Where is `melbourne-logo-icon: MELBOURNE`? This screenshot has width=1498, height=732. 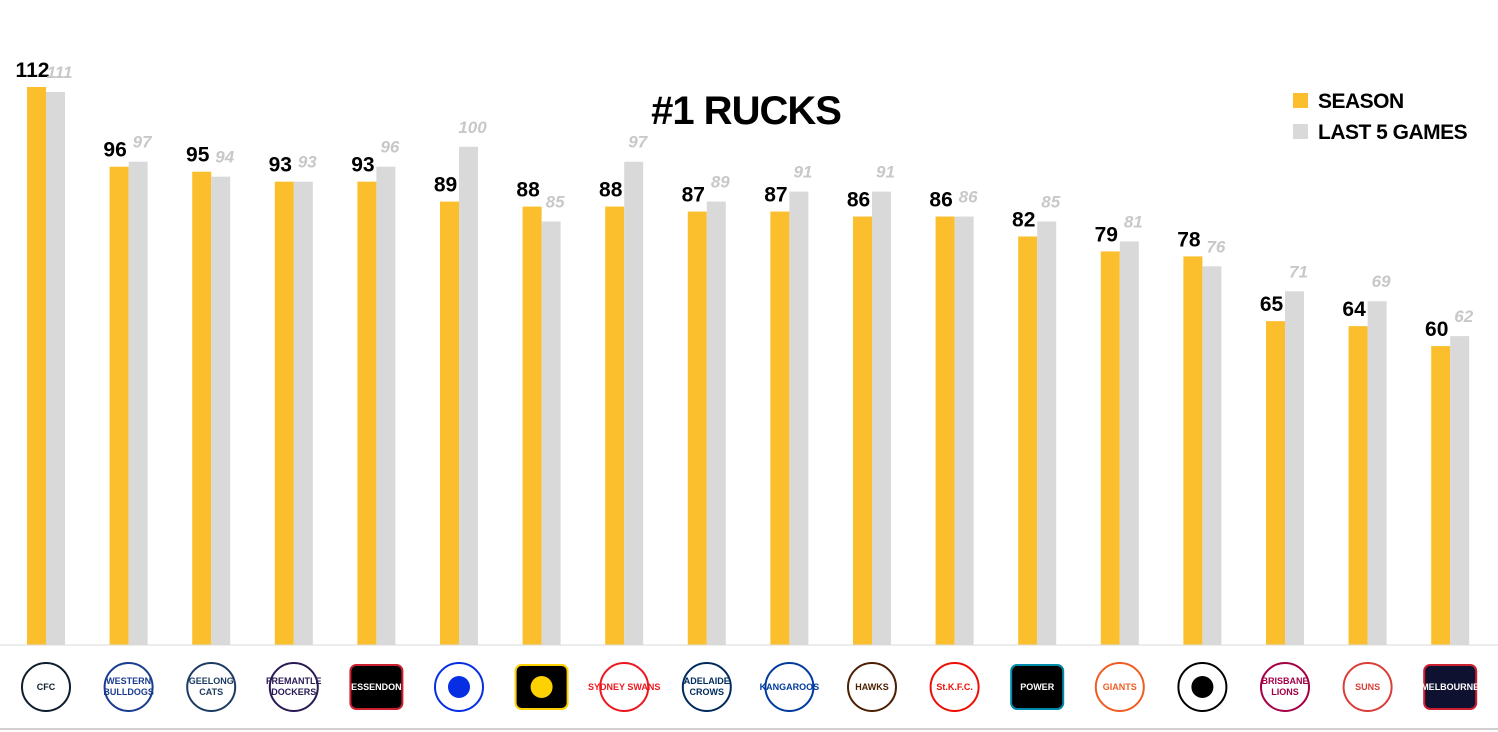
melbourne-logo-icon: MELBOURNE is located at coordinates (1450, 687).